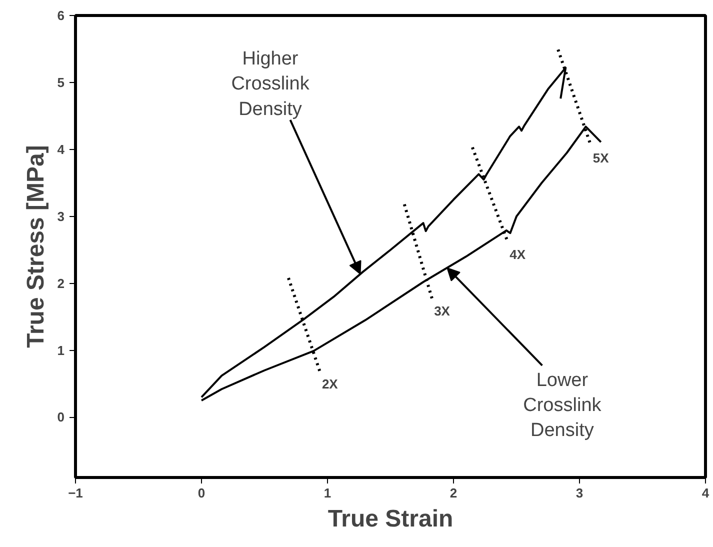 The height and width of the screenshot is (547, 713). Describe the element at coordinates (202, 493) in the screenshot. I see `x-tick-label: 0` at that location.